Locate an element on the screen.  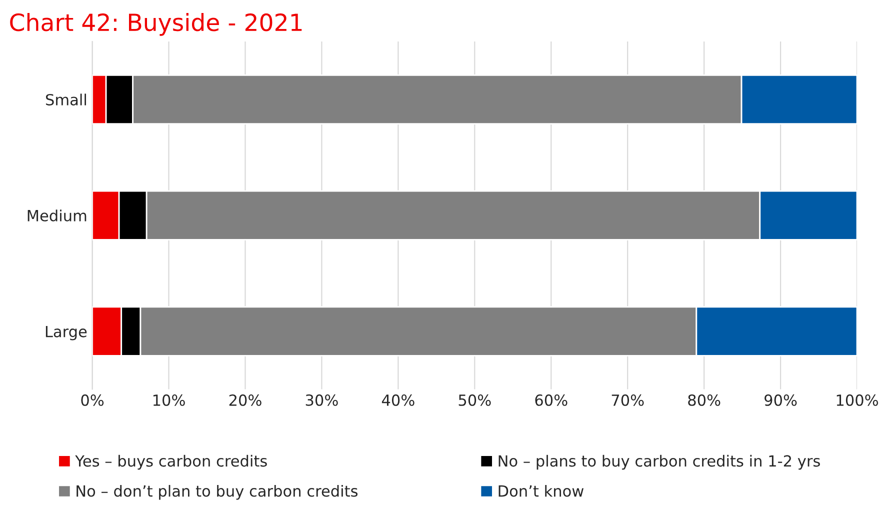
x-tick-label: 0% is located at coordinates (92, 400).